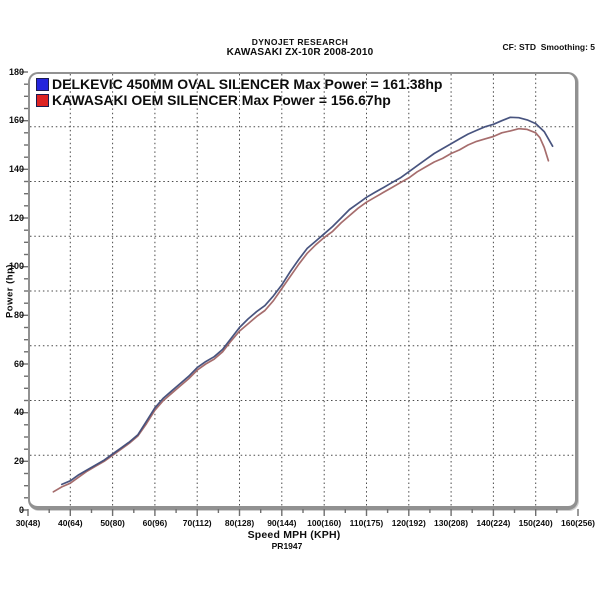  Describe the element at coordinates (408, 523) in the screenshot. I see `x-axis-tick-label: 120(192)` at that location.